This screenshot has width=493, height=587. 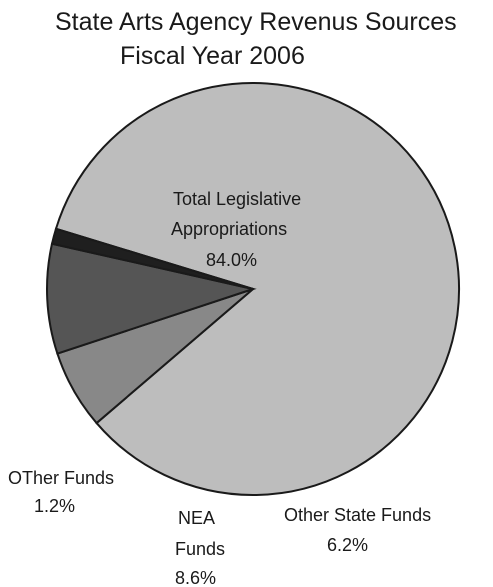 I want to click on slice-label-other-state-funds: Other State Funds, so click(x=357, y=515).